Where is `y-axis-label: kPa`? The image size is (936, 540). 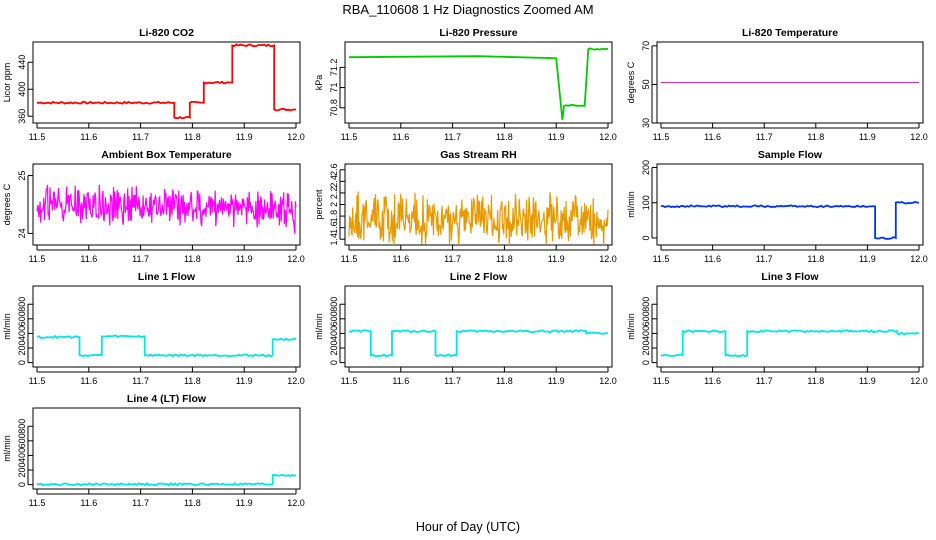
y-axis-label: kPa is located at coordinates (319, 83).